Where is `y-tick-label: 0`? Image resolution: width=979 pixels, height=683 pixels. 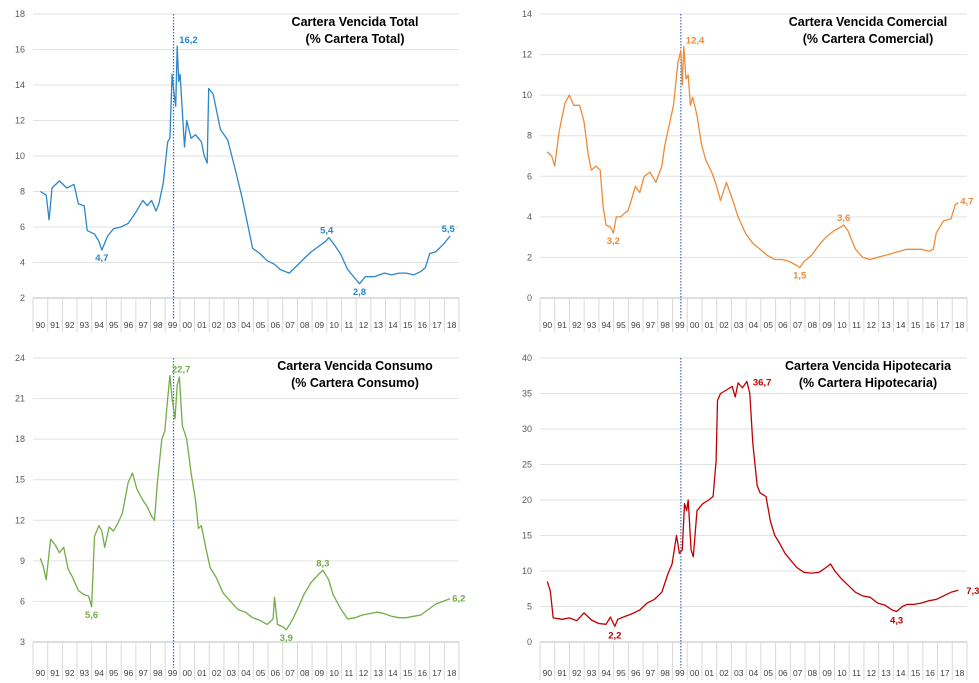 y-tick-label: 0 is located at coordinates (529, 642).